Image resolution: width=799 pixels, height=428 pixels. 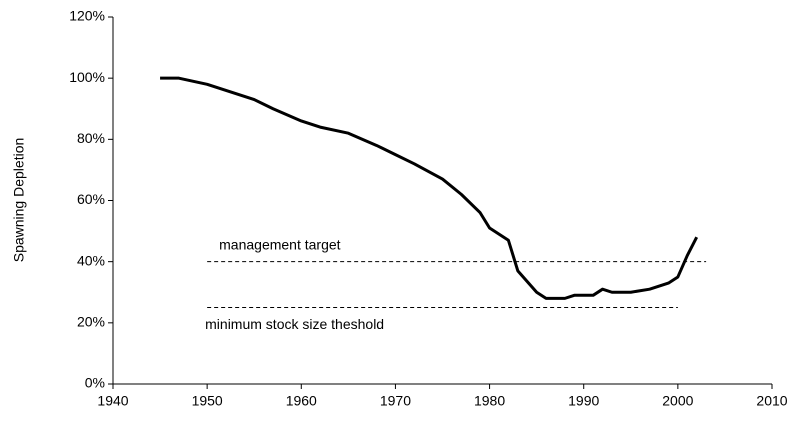 What do you see at coordinates (91, 199) in the screenshot?
I see `y-tick-label: 60%` at bounding box center [91, 199].